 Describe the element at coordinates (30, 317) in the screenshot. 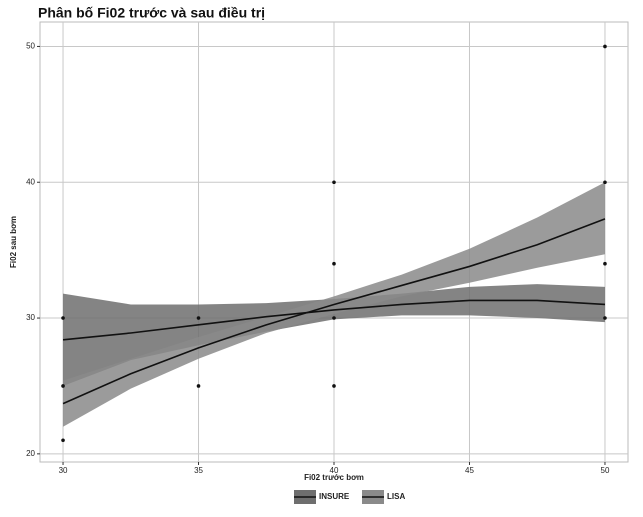

I see `y-tick-label: 30` at that location.